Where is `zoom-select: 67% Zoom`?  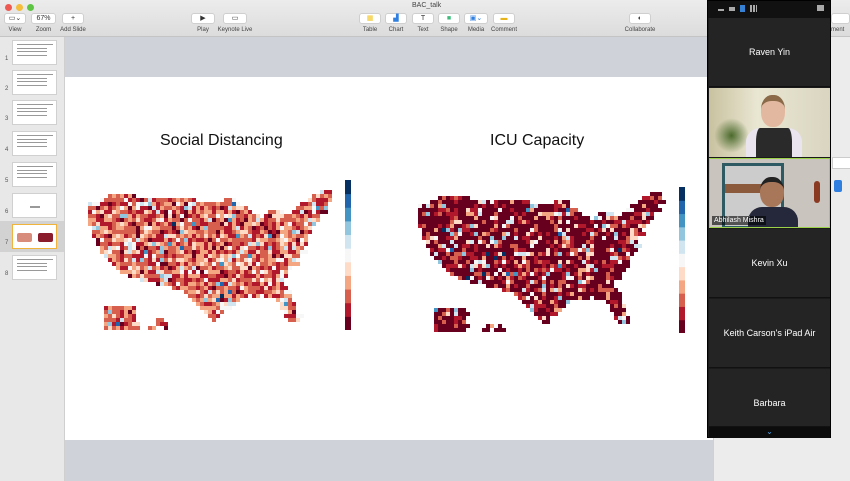 zoom-select: 67% Zoom is located at coordinates (43, 23).